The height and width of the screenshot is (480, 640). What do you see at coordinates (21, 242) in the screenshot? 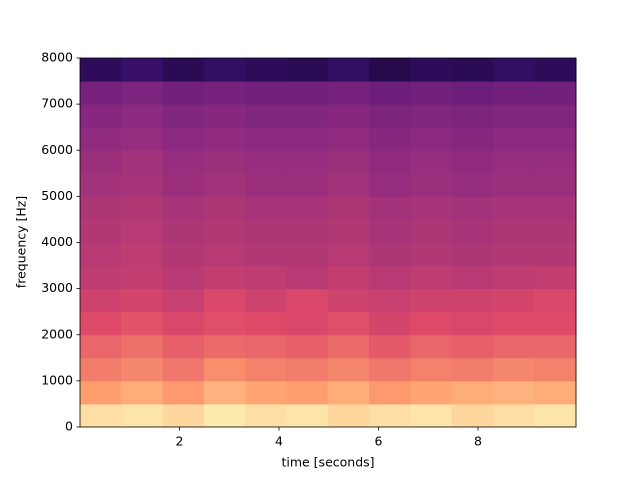
I see `y-axis-label: frequency [Hz]` at bounding box center [21, 242].